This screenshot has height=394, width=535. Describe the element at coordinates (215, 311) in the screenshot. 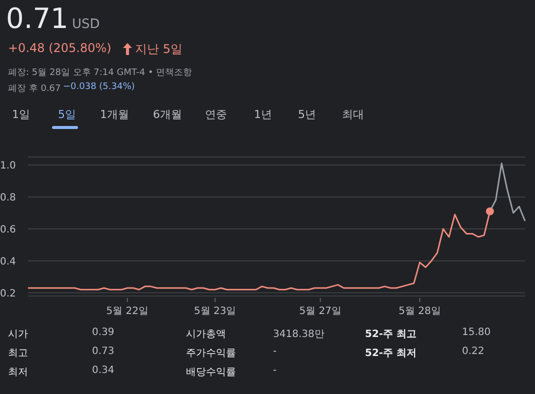

I see `x-tick-label: 5월 23일` at that location.